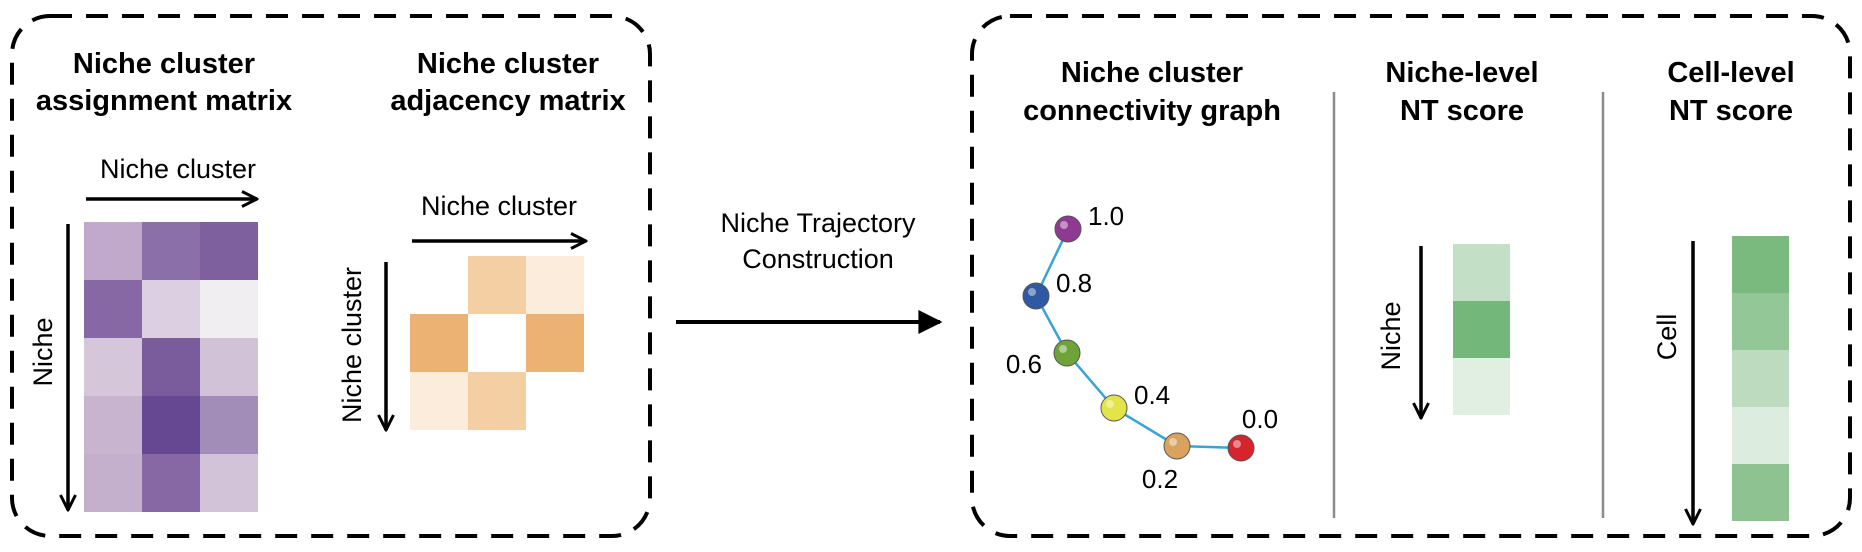 This screenshot has width=1862, height=552. What do you see at coordinates (555, 343) in the screenshot?
I see `adjacency-matrix-cell-r1-c2` at bounding box center [555, 343].